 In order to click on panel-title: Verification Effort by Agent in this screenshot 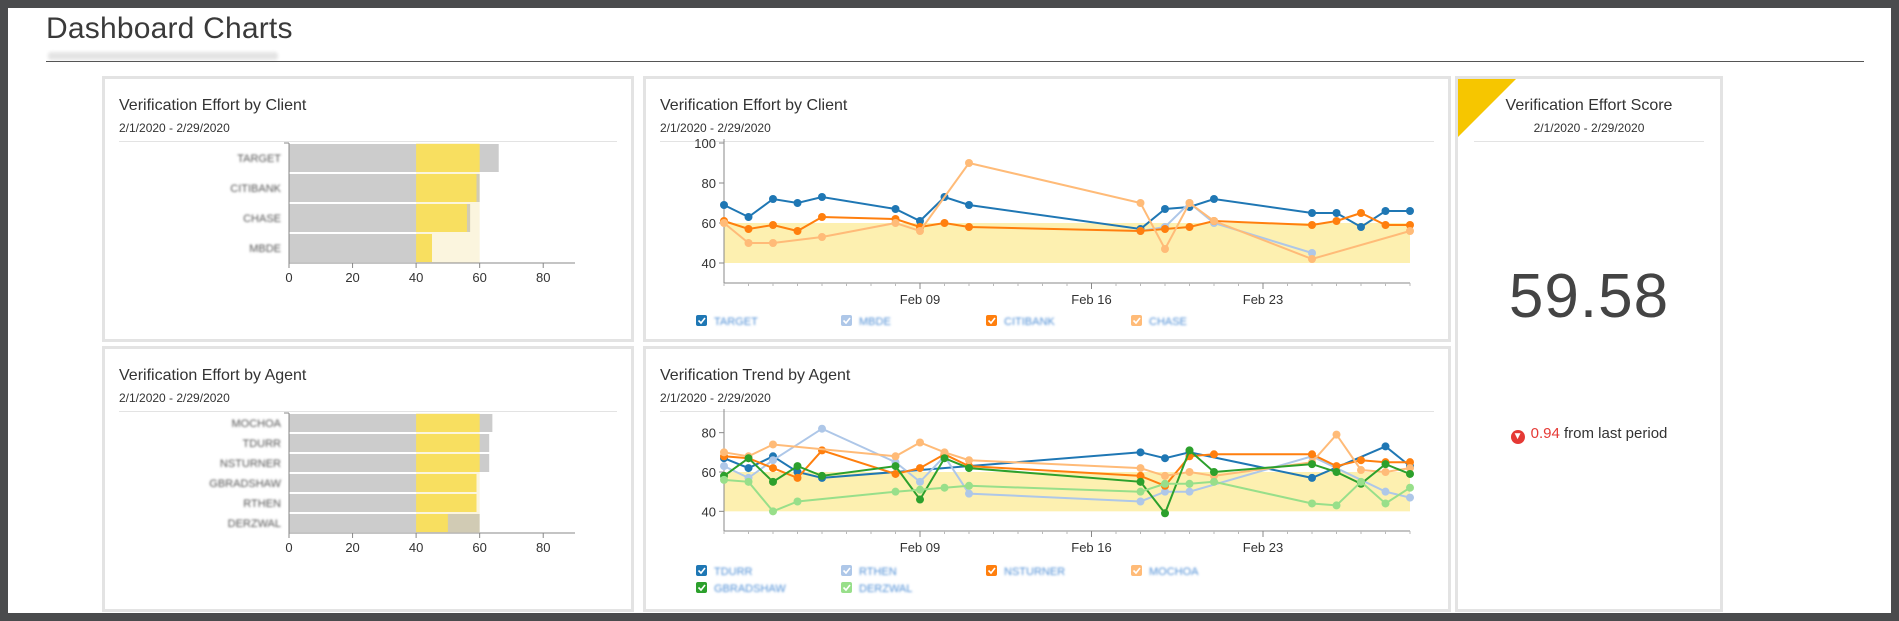, I will do `click(213, 375)`.